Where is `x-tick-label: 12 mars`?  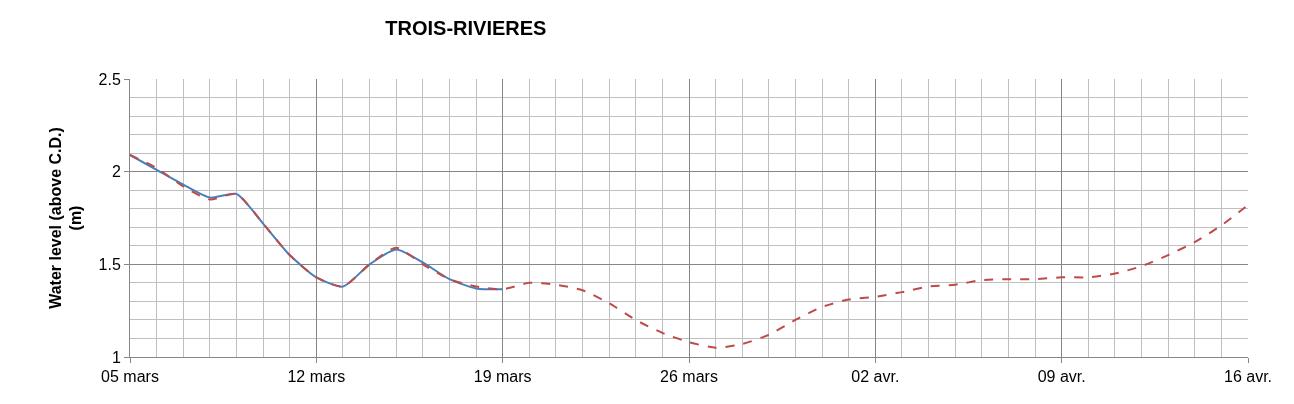 x-tick-label: 12 mars is located at coordinates (316, 377).